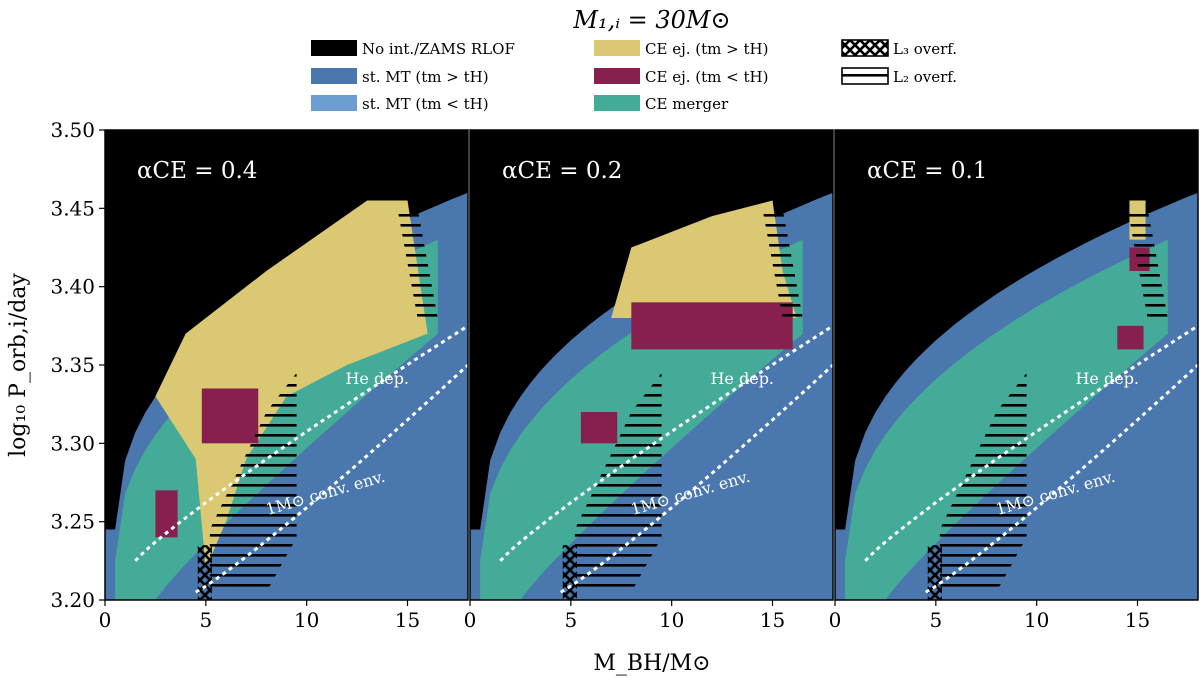  I want to click on legend-swatch-l3, so click(865, 48).